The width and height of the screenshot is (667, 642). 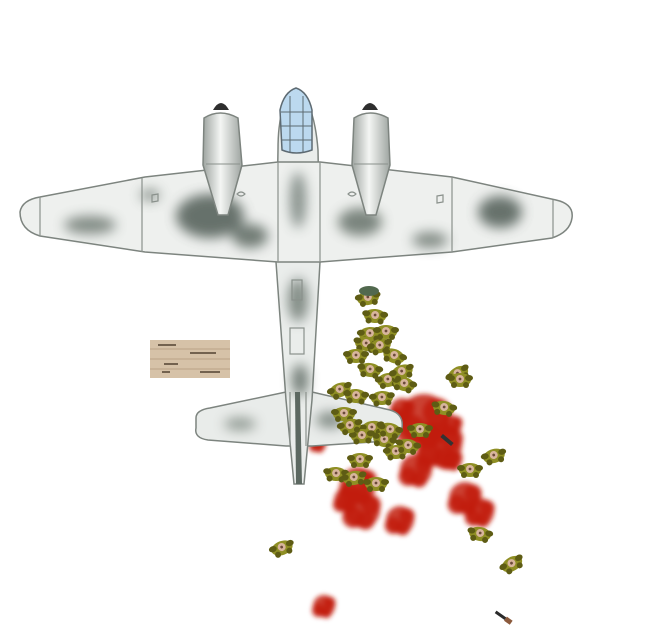 What do you see at coordinates (503, 617) in the screenshot?
I see `knife-icon` at bounding box center [503, 617].